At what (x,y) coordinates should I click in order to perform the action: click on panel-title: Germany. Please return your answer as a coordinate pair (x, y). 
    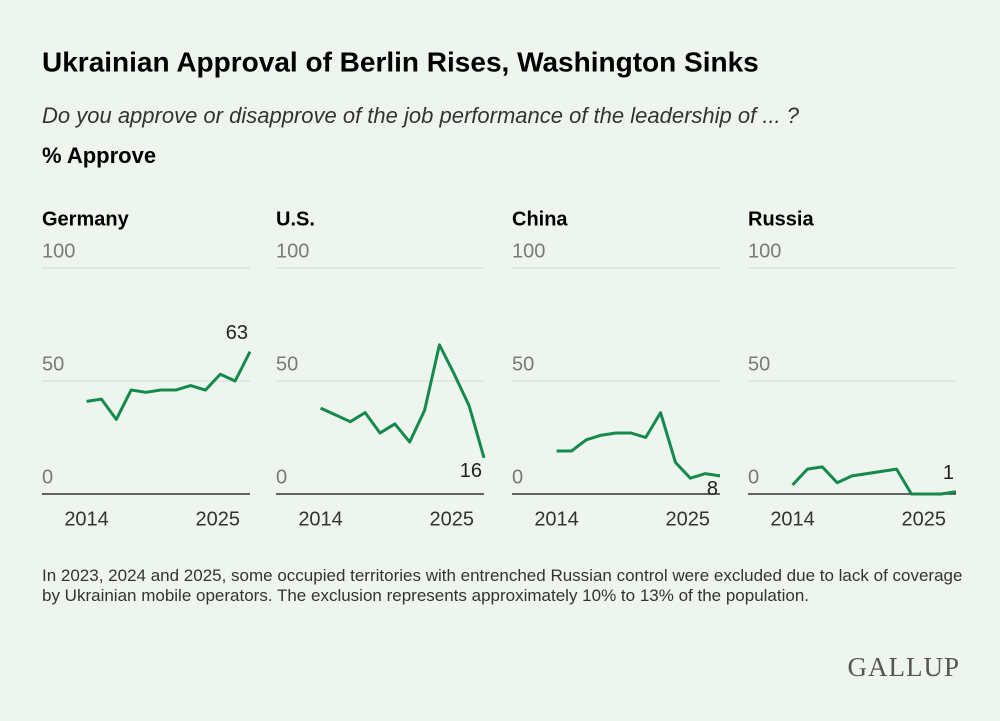
    Looking at the image, I should click on (86, 219).